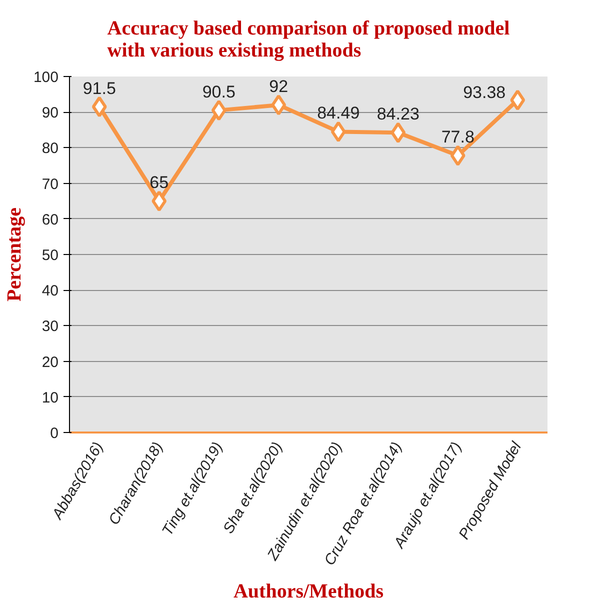 This screenshot has width=592, height=605. I want to click on y-tick-label: 80, so click(50, 149).